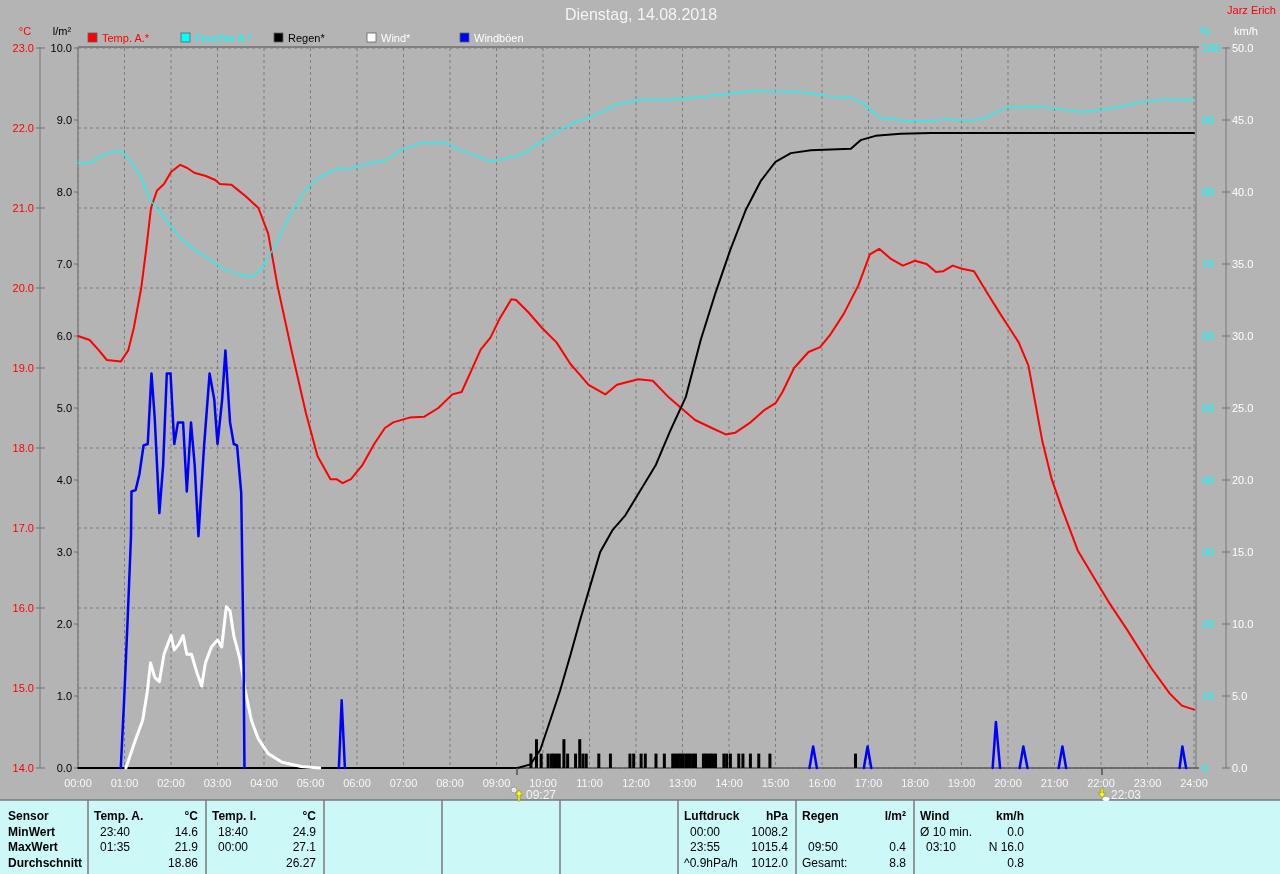 The height and width of the screenshot is (874, 1280). I want to click on text: 23:55, so click(705, 847).